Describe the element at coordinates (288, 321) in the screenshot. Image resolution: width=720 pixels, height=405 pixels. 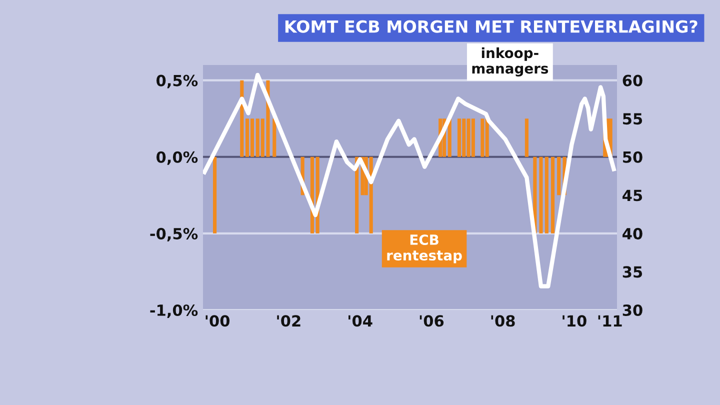
I see `x-tick-label: '02` at that location.